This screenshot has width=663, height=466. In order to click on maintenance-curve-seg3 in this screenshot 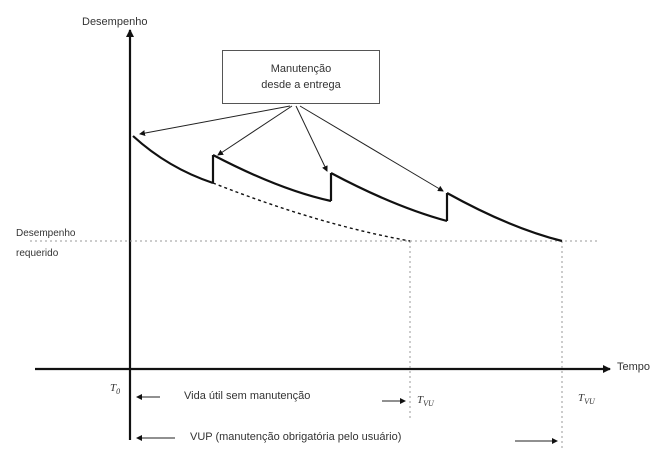, I will do `click(389, 197)`.